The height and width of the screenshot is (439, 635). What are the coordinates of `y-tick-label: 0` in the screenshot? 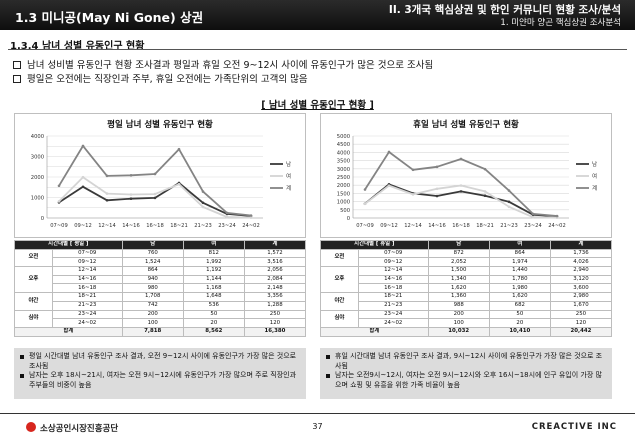 It's located at (348, 219).